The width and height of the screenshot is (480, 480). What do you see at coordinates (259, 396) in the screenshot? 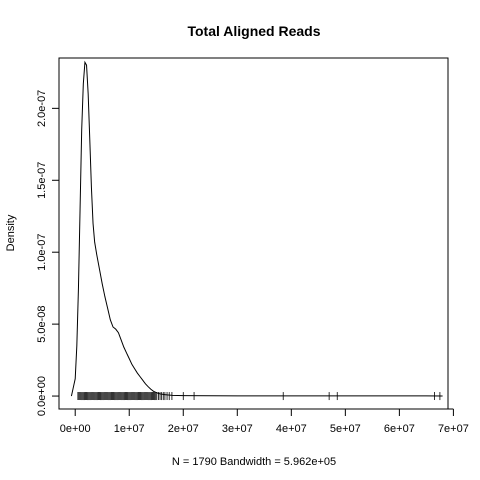
I see `rug-layer` at bounding box center [259, 396].